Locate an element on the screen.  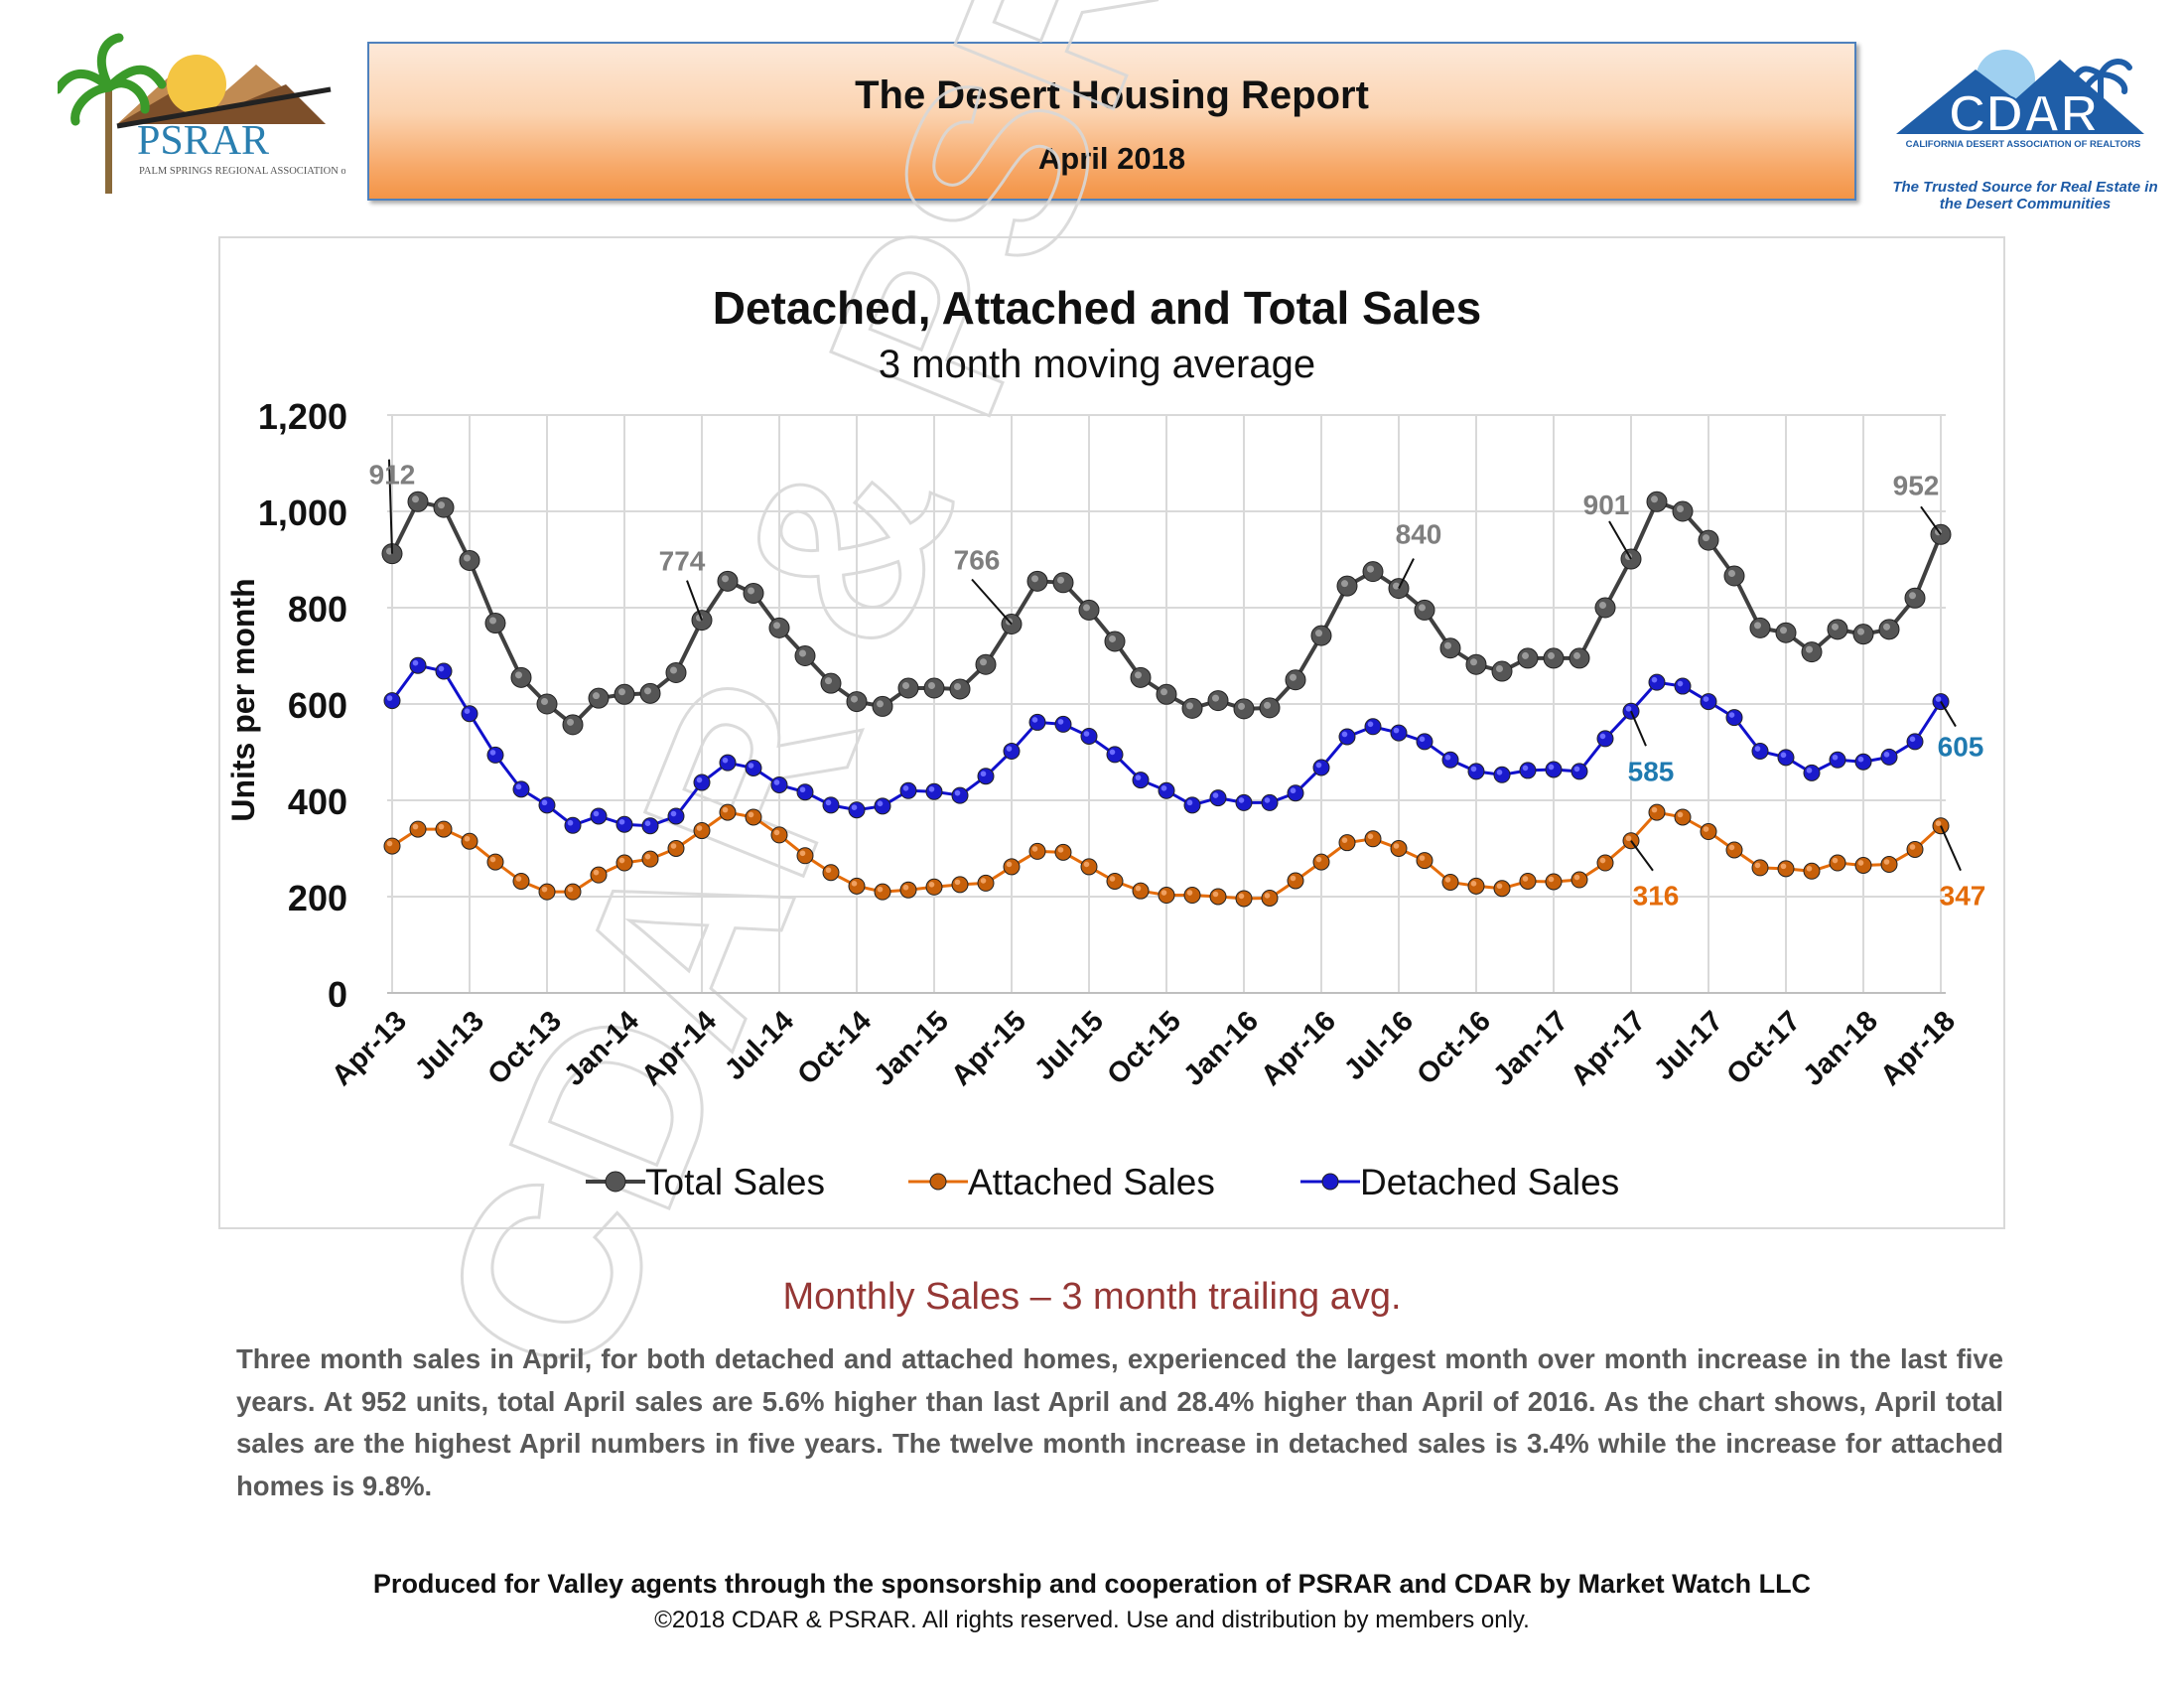
x-tick-label: Apr-13 is located at coordinates (369, 1048).